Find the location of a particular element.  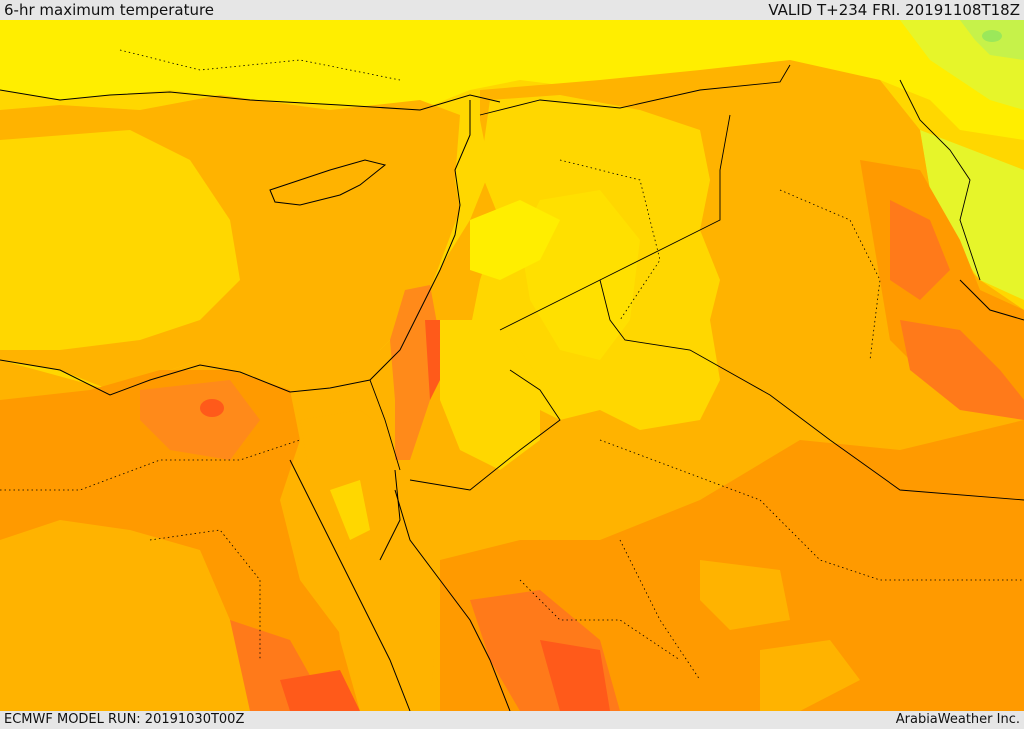

model-run-label: ECMWF MODEL RUN: 20191030T00Z is located at coordinates (124, 719).